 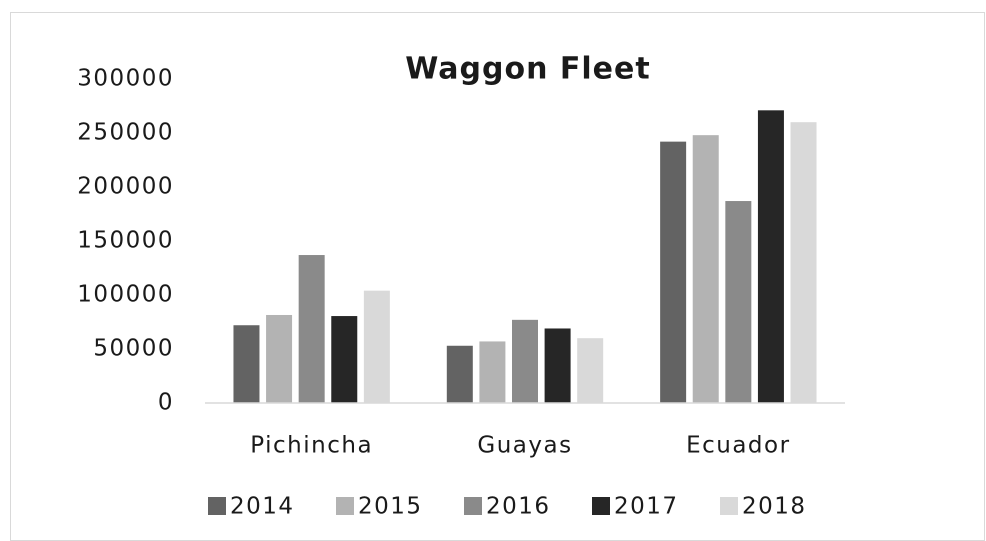 I want to click on x-tick-label: Guayas, so click(x=524, y=446).